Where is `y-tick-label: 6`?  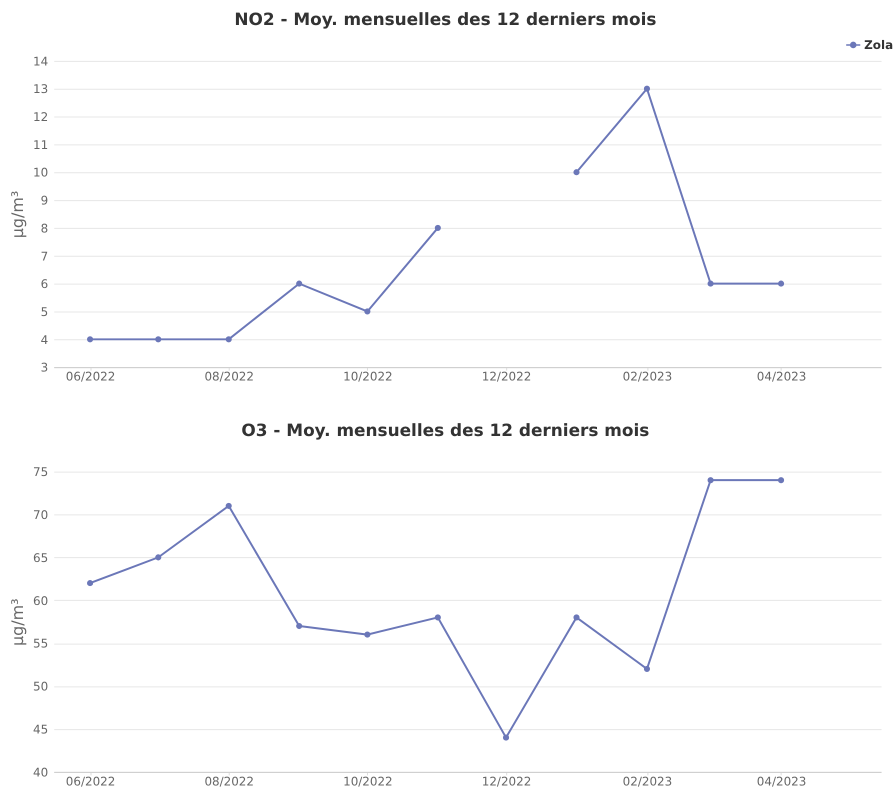 y-tick-label: 6 is located at coordinates (44, 284).